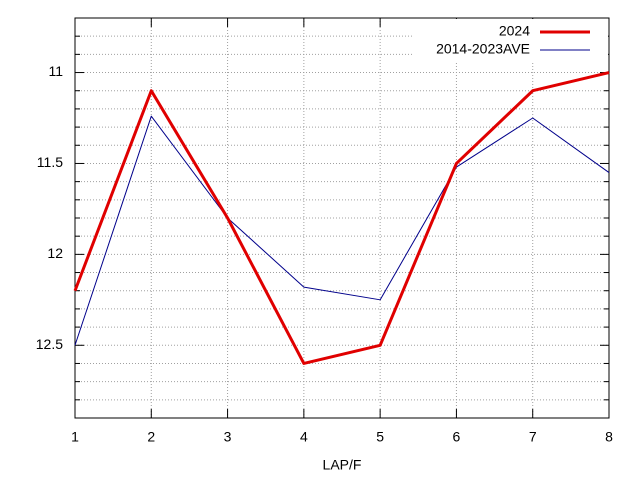 The width and height of the screenshot is (640, 480). What do you see at coordinates (514, 31) in the screenshot?
I see `legend-label: 2024` at bounding box center [514, 31].